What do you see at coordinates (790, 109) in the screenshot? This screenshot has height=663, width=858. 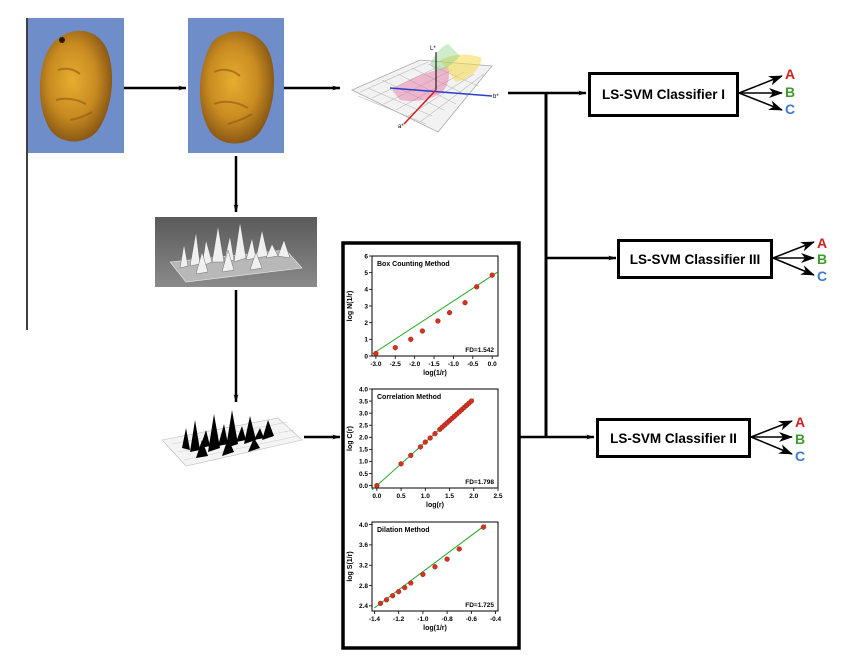 I see `classifier-1-output-c: C` at bounding box center [790, 109].